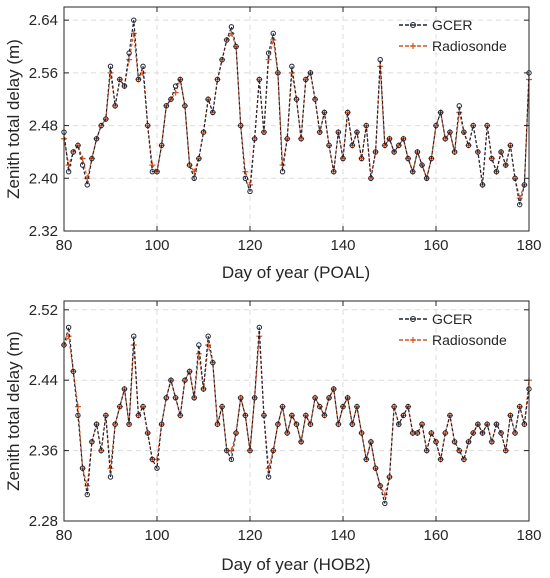  Describe the element at coordinates (43, 380) in the screenshot. I see `y-tick-label: 2.44` at that location.